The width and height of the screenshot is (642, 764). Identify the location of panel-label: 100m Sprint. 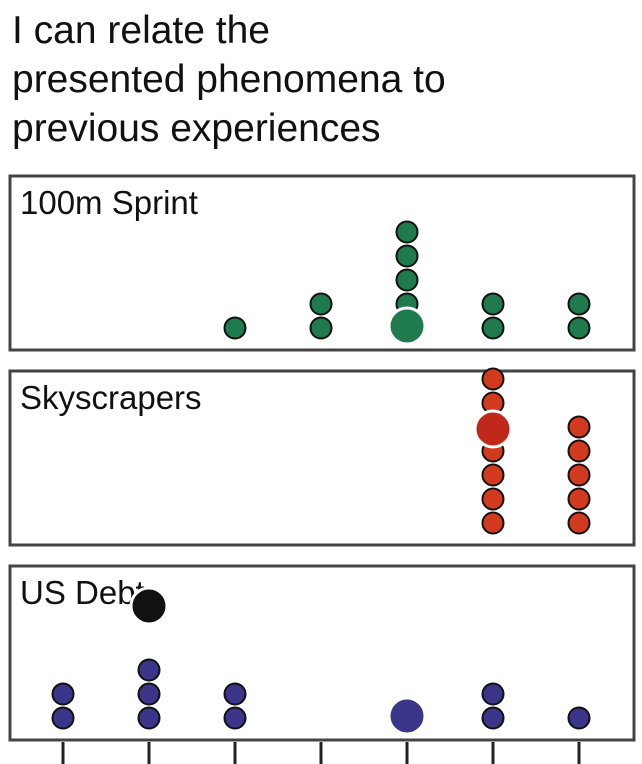
(109, 202).